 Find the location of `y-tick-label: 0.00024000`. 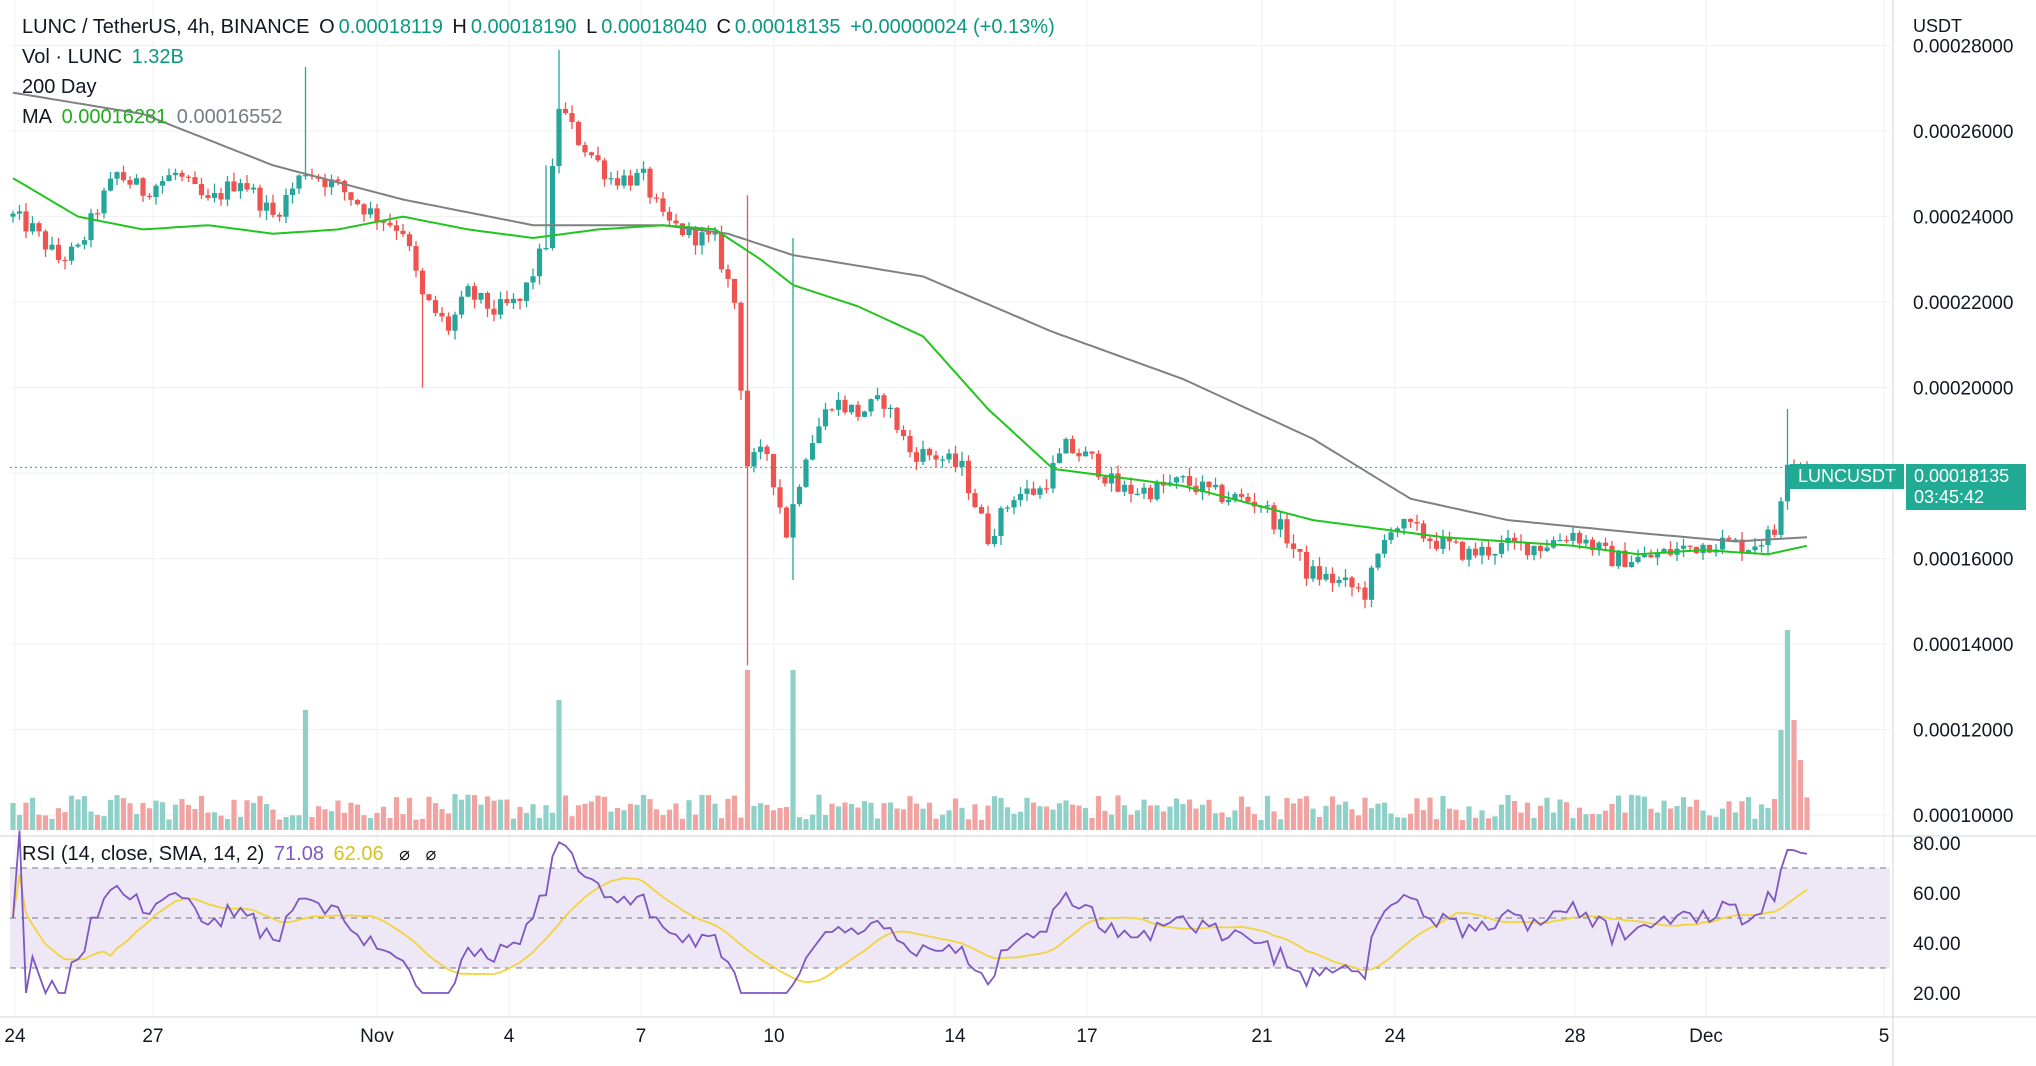

y-tick-label: 0.00024000 is located at coordinates (1963, 218).